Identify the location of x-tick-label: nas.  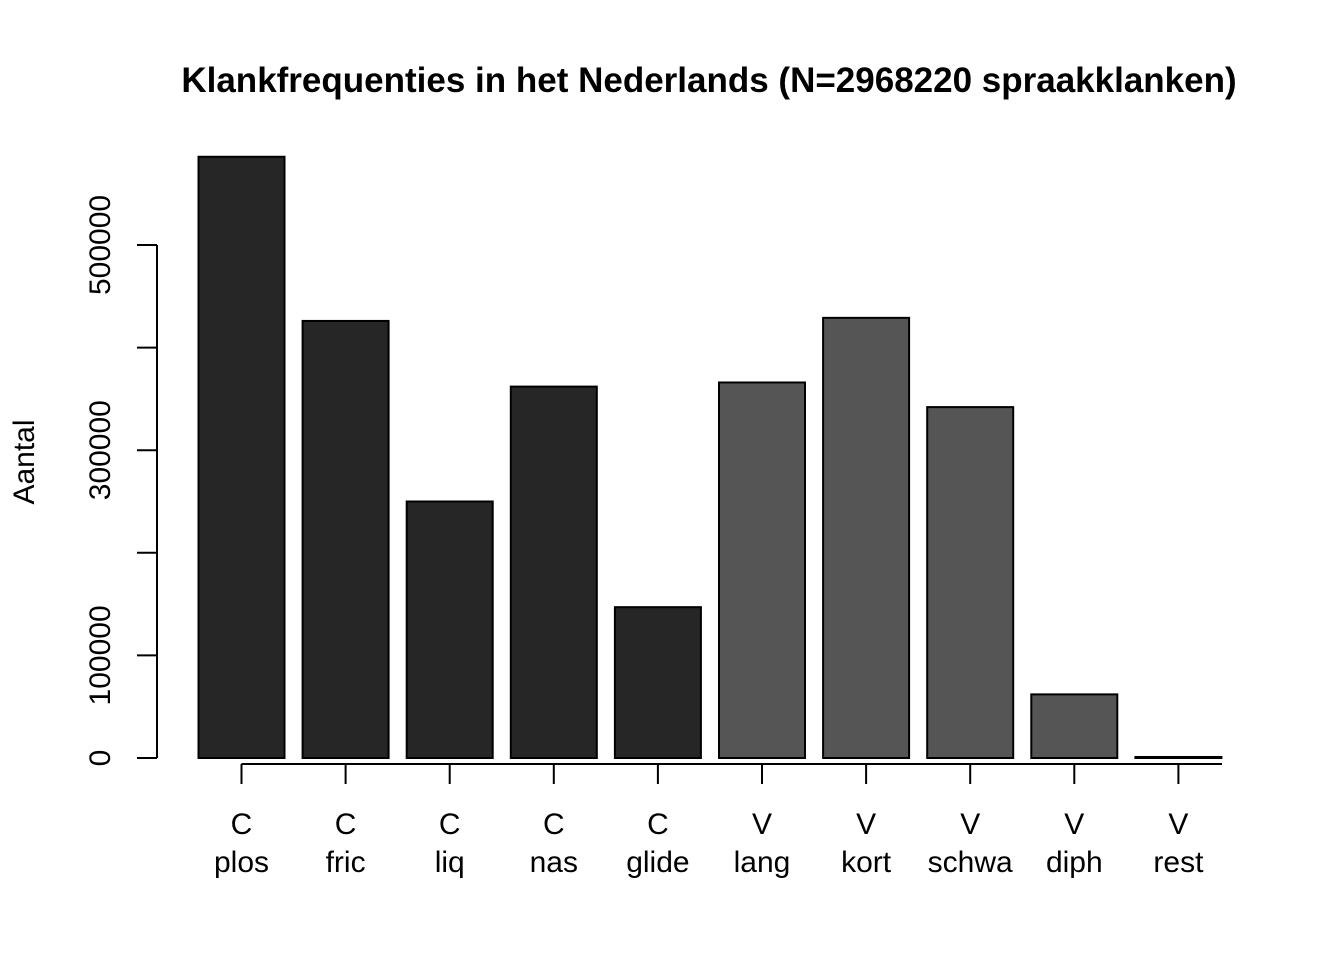
(554, 862).